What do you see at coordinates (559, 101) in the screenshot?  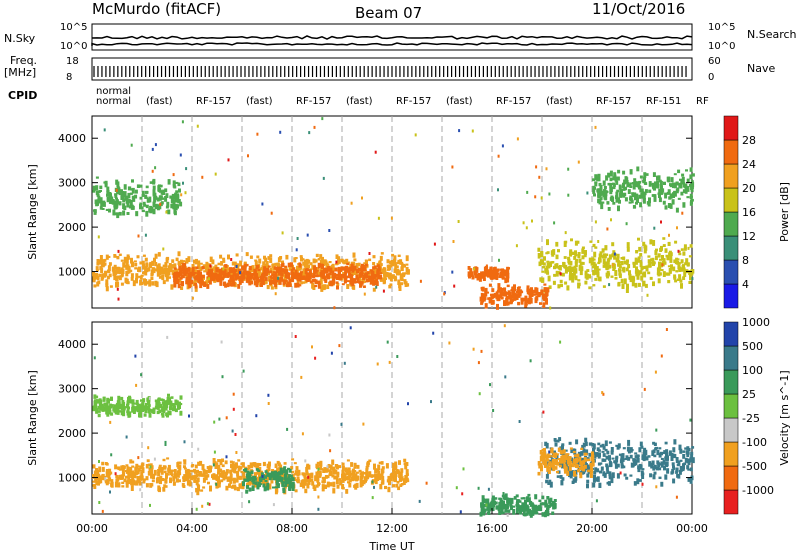 I see `cpid-label-item: (fast)` at bounding box center [559, 101].